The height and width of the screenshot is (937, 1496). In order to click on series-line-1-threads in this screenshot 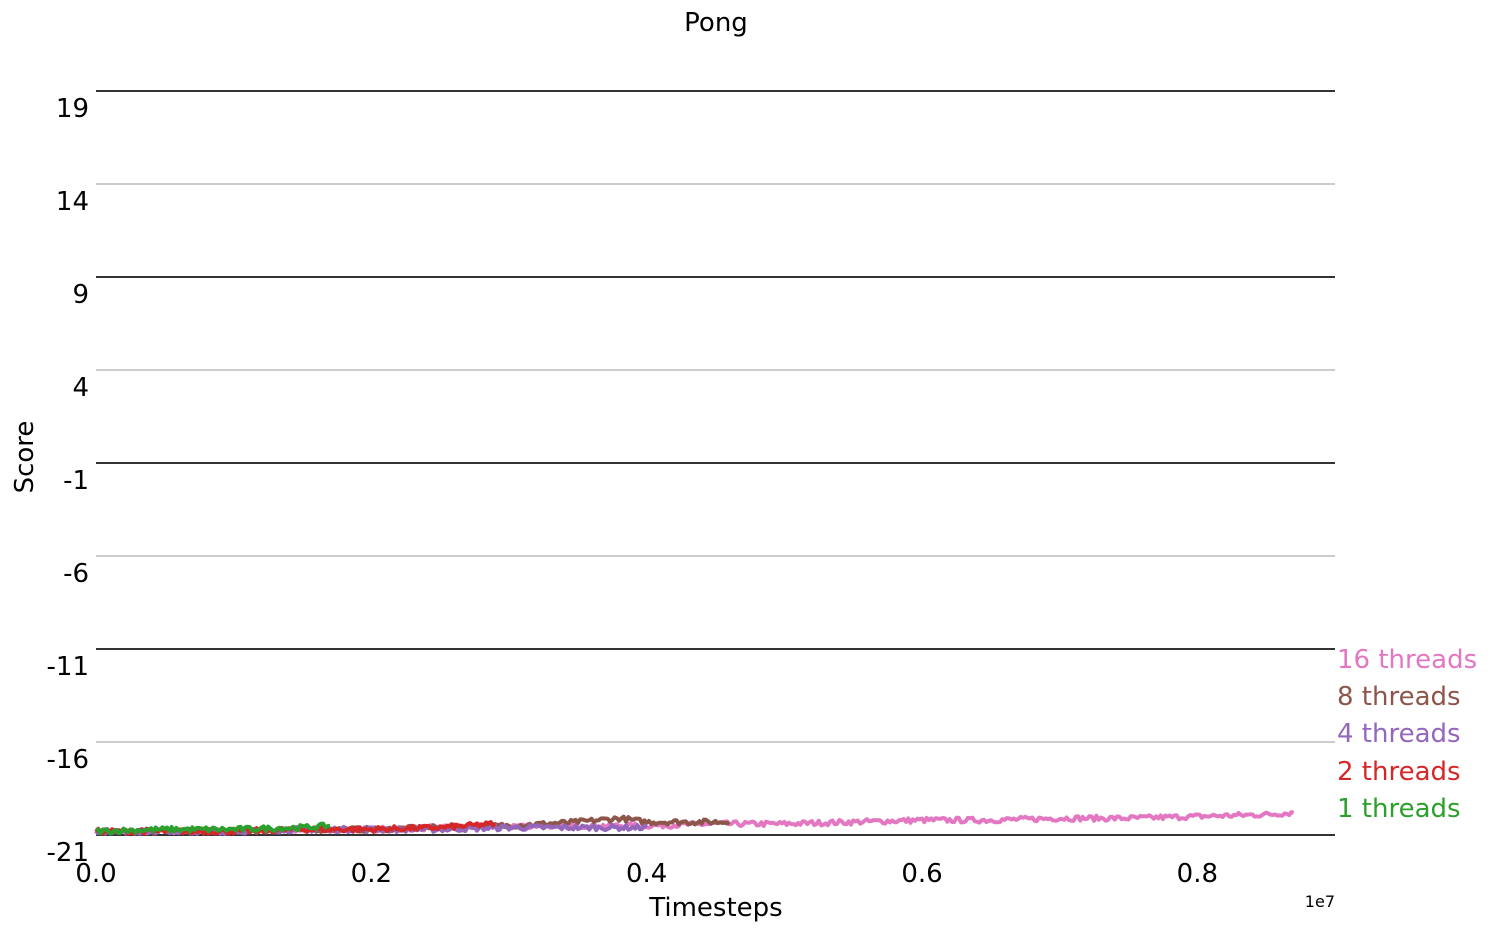, I will do `click(213, 828)`.